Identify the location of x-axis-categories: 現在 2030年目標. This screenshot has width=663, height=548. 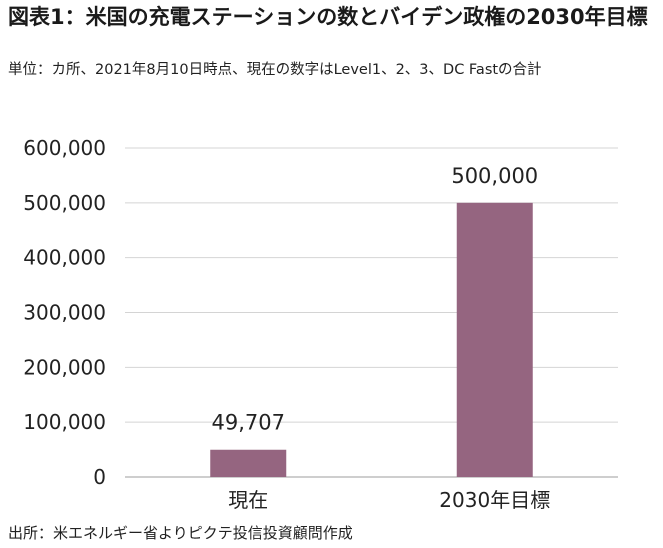
(389, 500).